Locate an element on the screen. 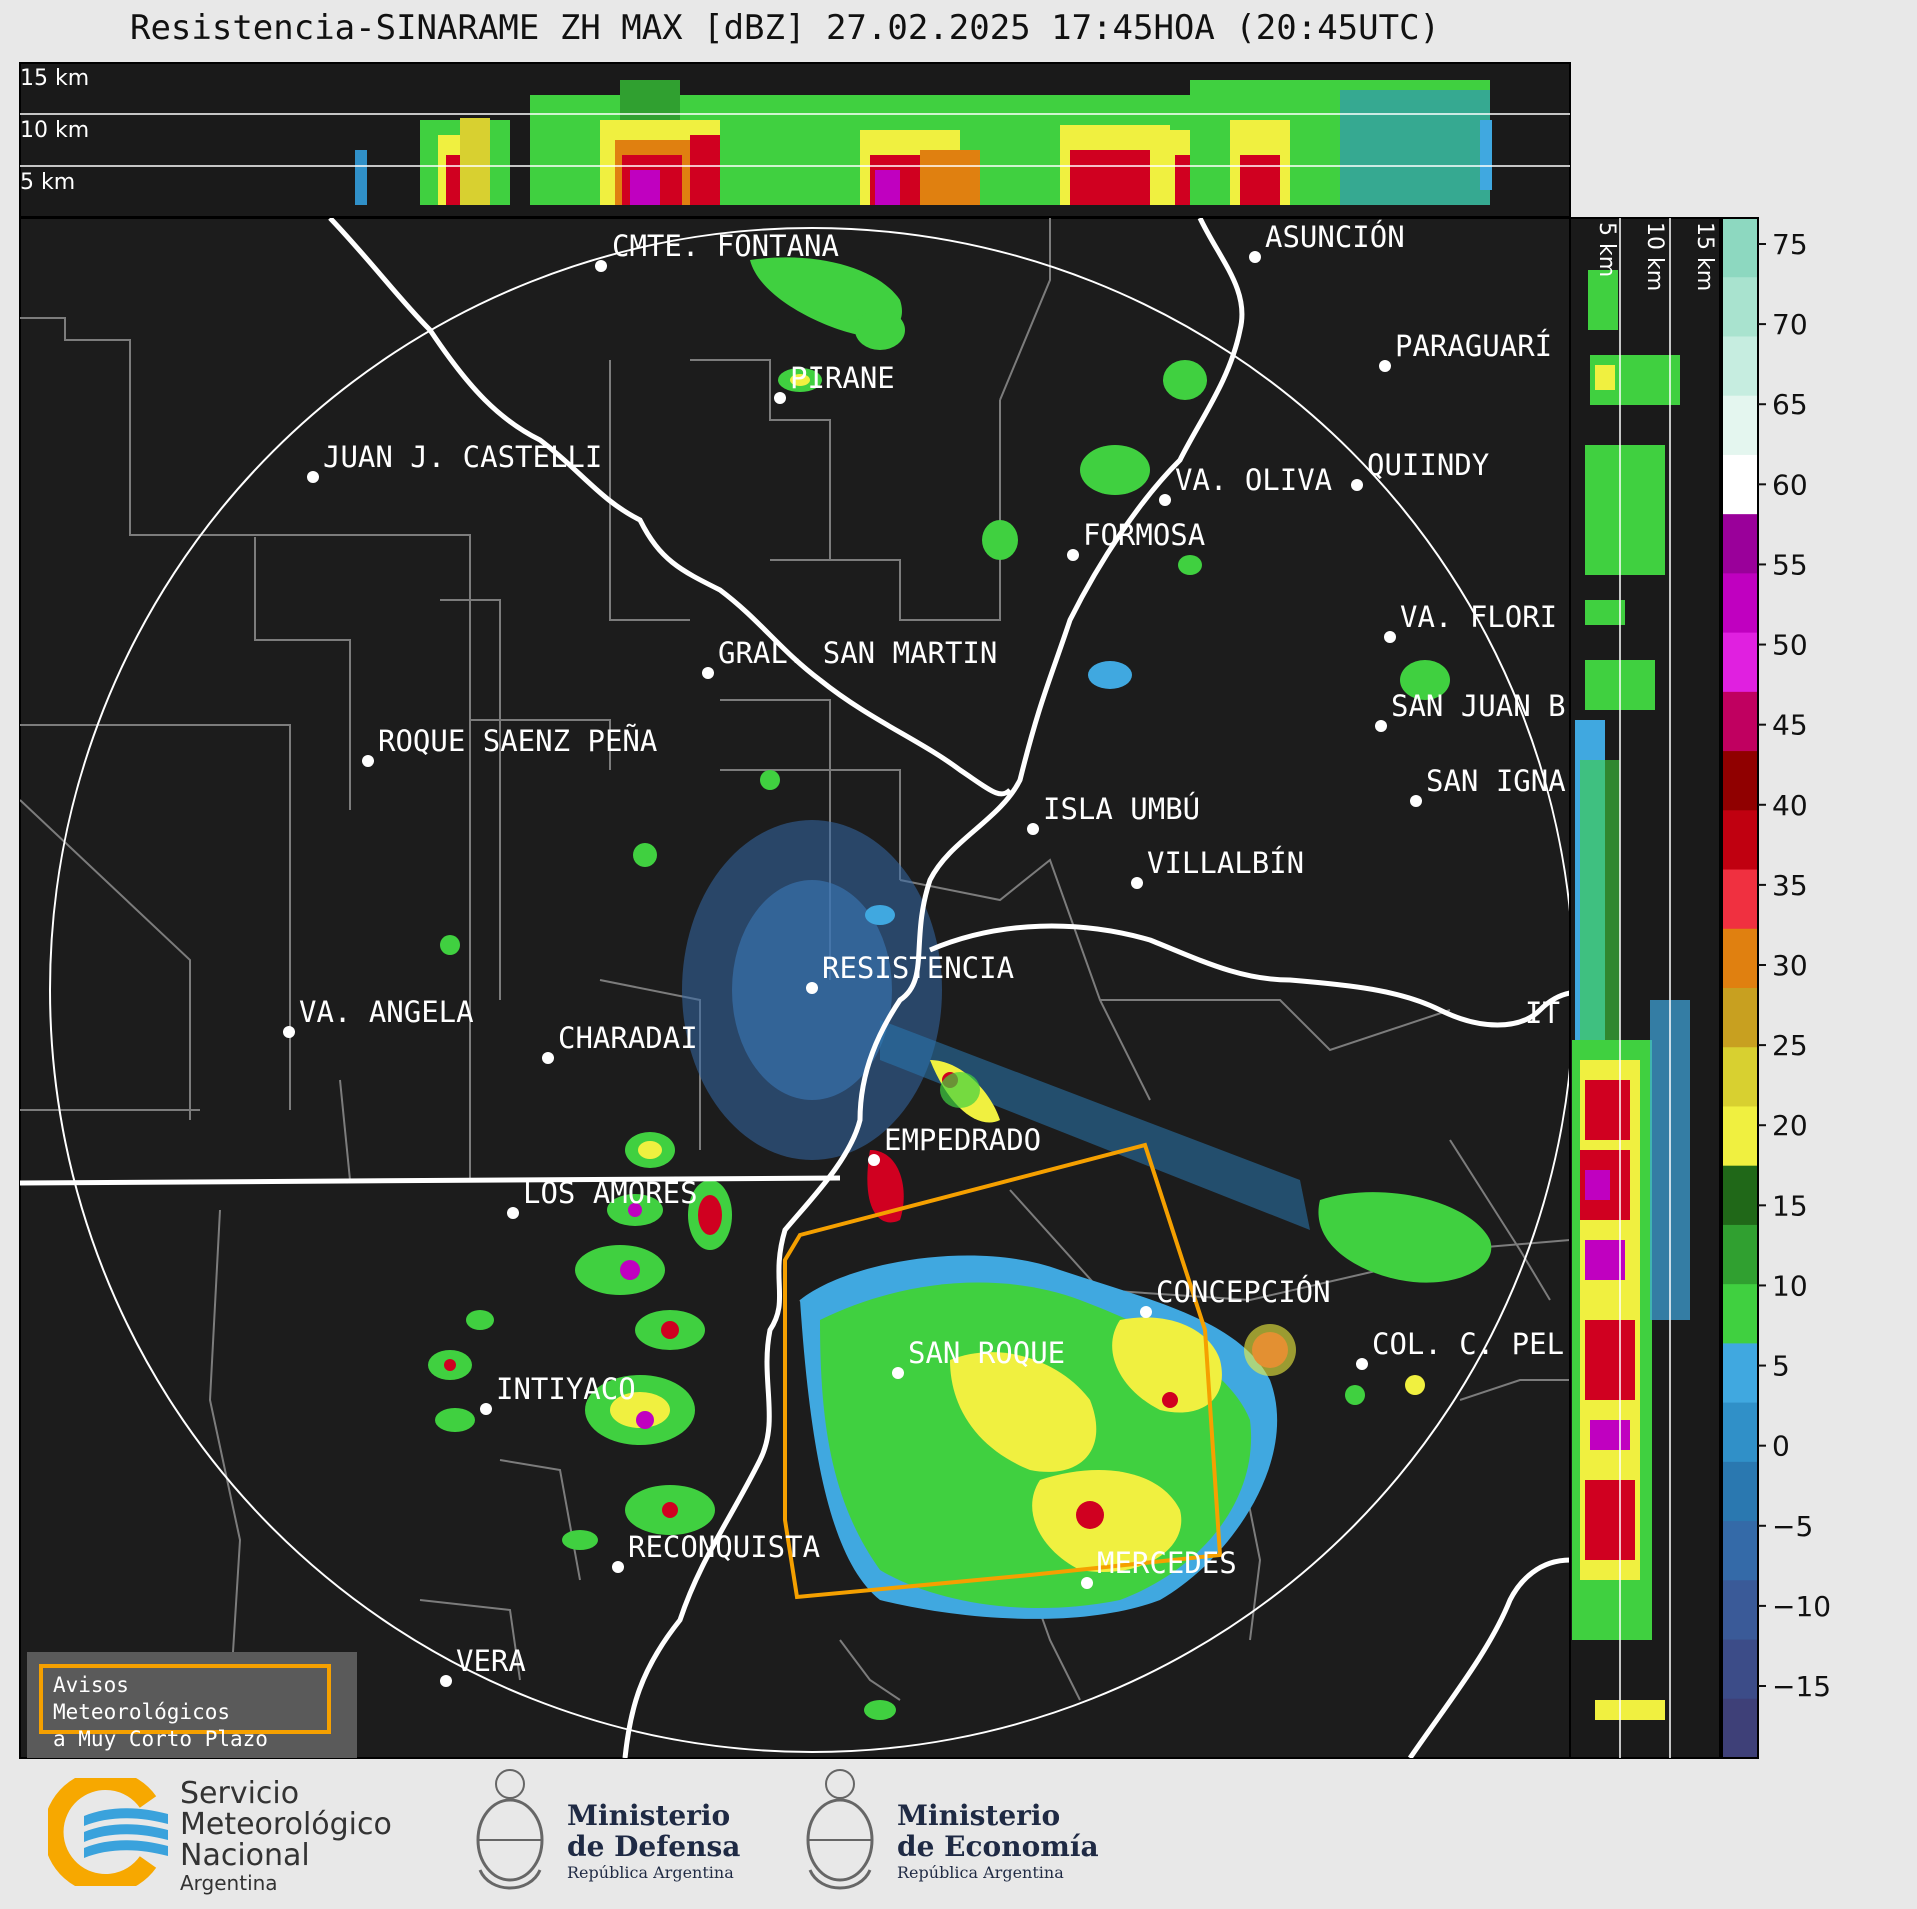 The height and width of the screenshot is (1909, 1917). avisos-box: Avisos Meteorológicos a Muy Corto Plazo is located at coordinates (192, 1705).